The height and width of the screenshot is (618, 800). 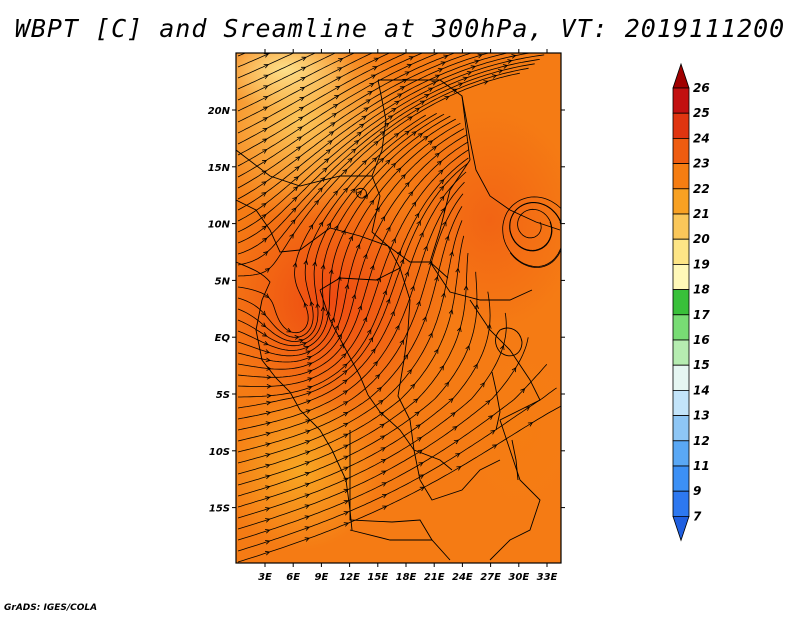 What do you see at coordinates (697, 491) in the screenshot?
I see `colorbar-label: 9` at bounding box center [697, 491].